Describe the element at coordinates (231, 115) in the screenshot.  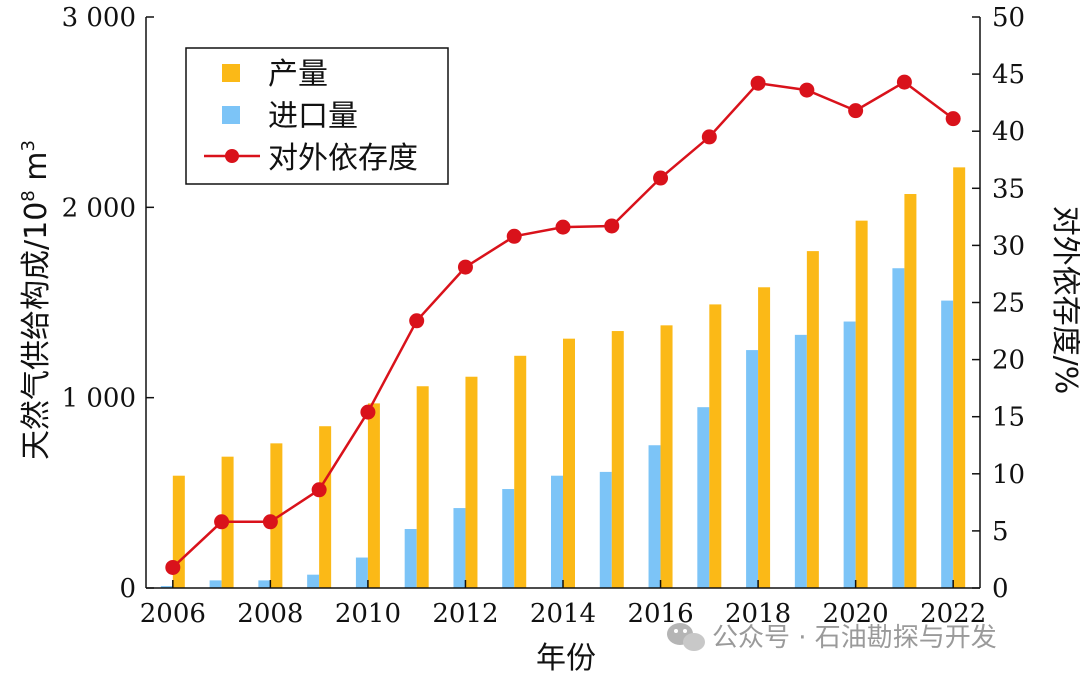
I see `legend-swatch-import` at that location.